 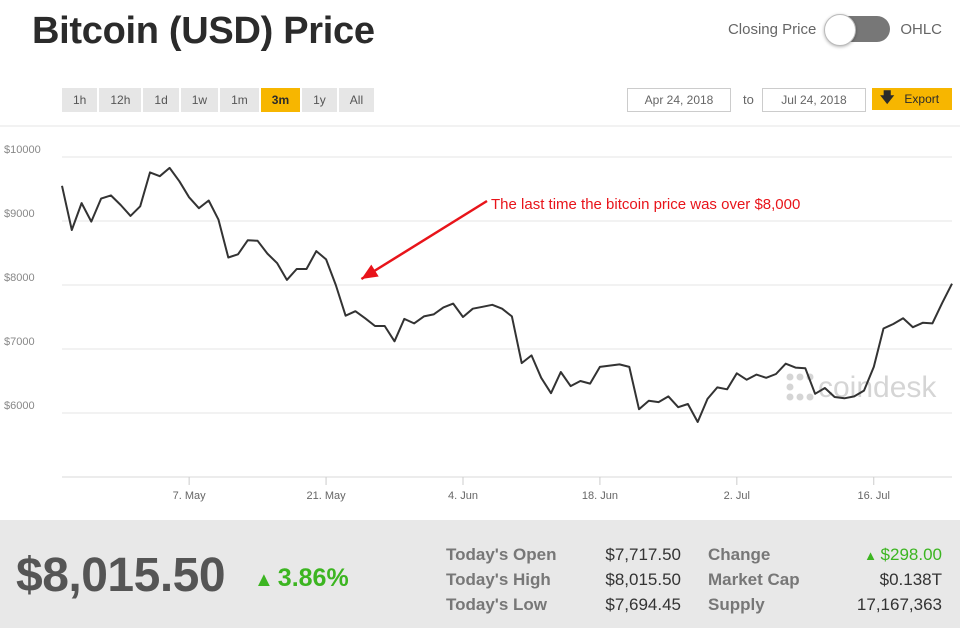 What do you see at coordinates (840, 30) in the screenshot?
I see `switch-knob` at bounding box center [840, 30].